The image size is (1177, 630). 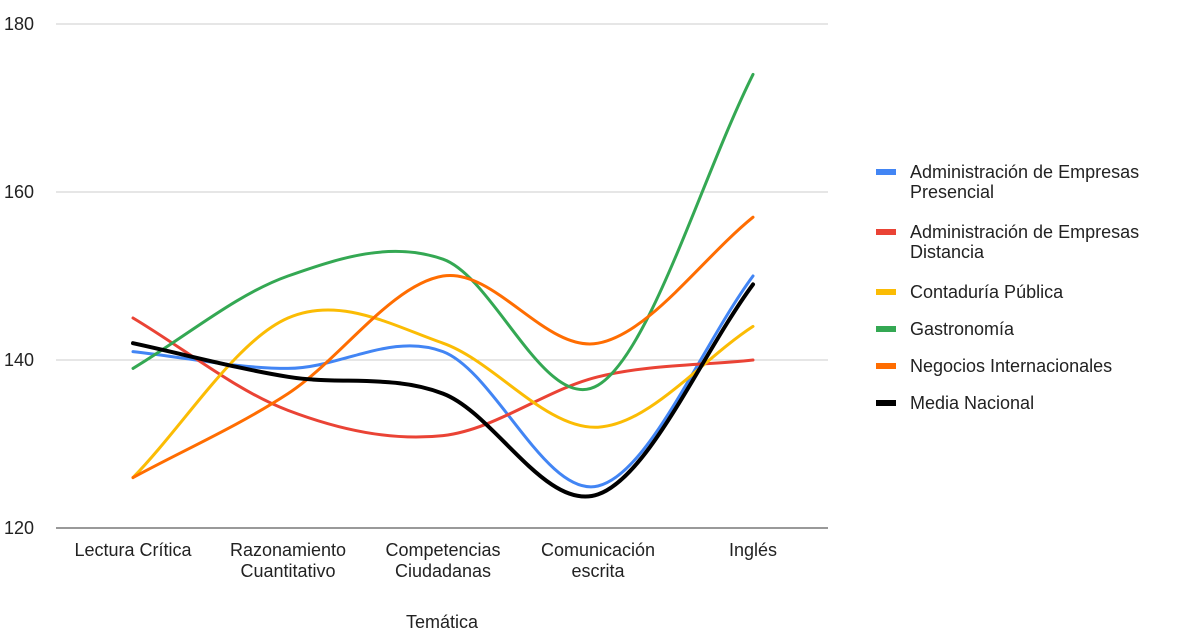 I want to click on legend-item: Administración de Empresas Presencial, so click(x=1007, y=182).